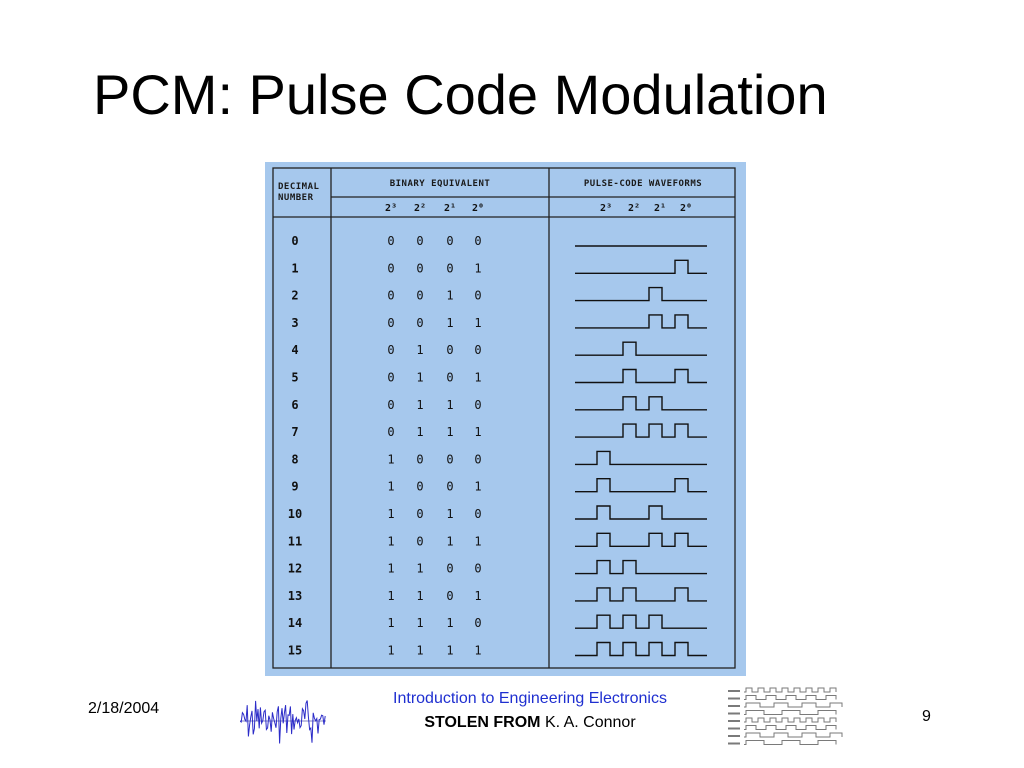 The image size is (1024, 768). I want to click on decimal-value: 14, so click(295, 623).